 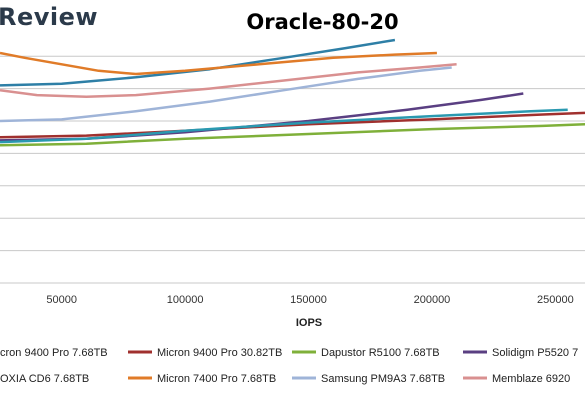 I want to click on legend-label: Memblaze 6920, so click(x=531, y=379).